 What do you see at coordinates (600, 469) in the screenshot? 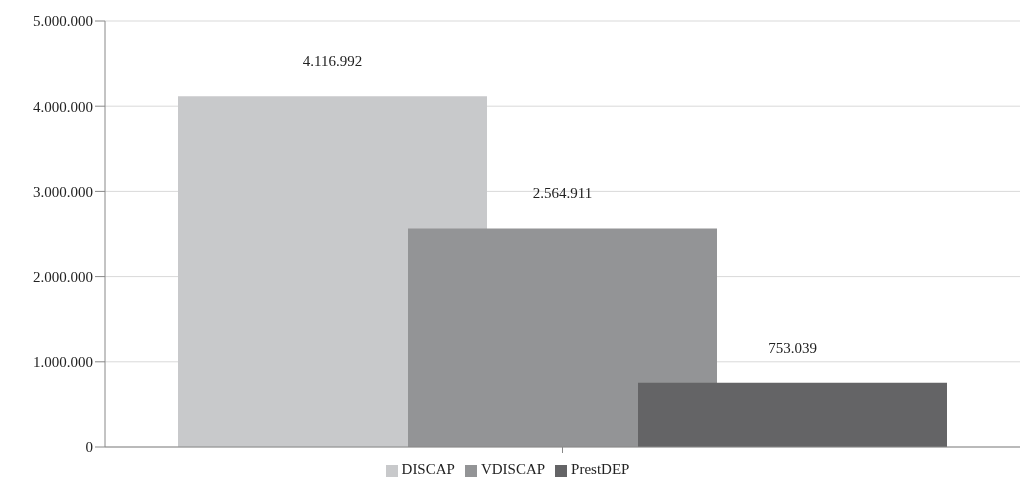
I see `legend-label: PrestDEP` at bounding box center [600, 469].